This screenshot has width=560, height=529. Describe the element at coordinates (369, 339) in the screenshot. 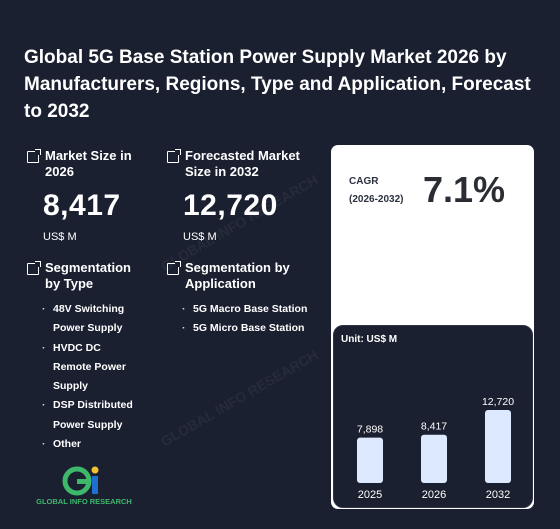

I see `chart-unit-label: Unit: US$ M` at that location.